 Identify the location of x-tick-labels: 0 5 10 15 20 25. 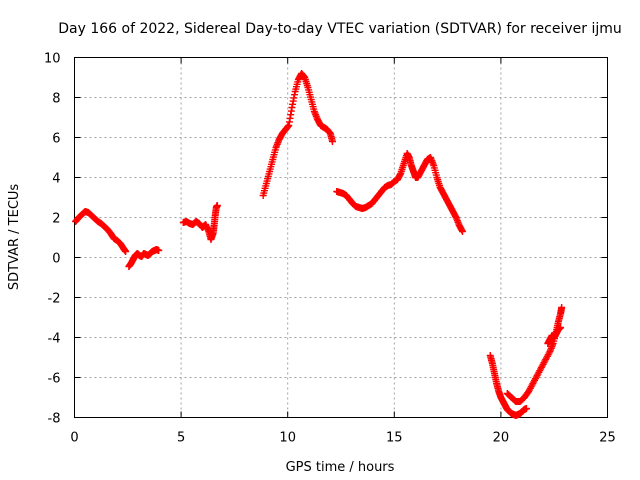
(342, 438).